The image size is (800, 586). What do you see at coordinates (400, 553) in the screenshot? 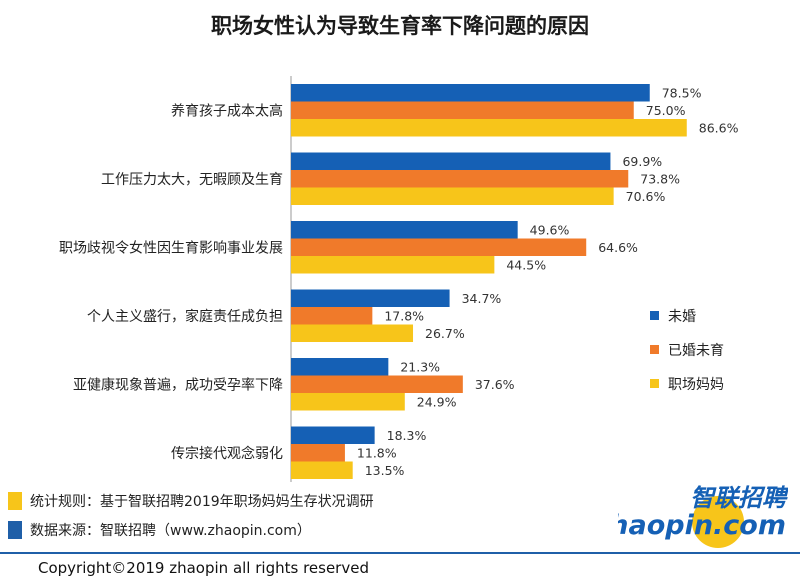
I see `footer-divider` at bounding box center [400, 553].